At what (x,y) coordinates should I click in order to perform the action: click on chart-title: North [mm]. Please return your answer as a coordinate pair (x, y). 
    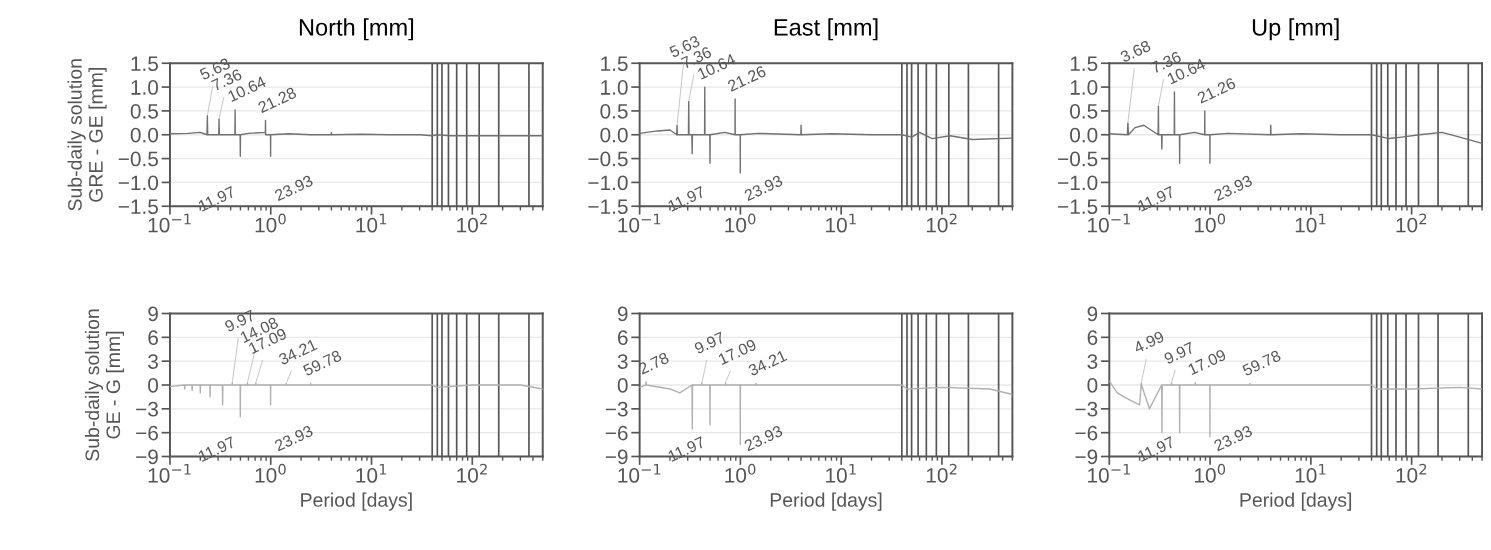
    Looking at the image, I should click on (356, 29).